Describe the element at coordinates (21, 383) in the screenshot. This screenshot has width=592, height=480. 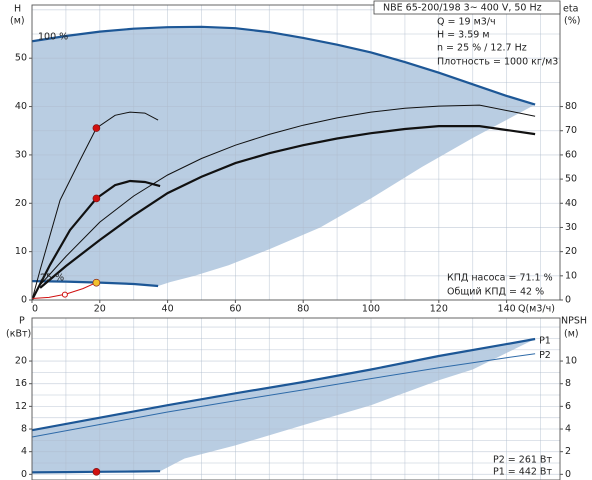
I see `y-tick-label: 16` at that location.